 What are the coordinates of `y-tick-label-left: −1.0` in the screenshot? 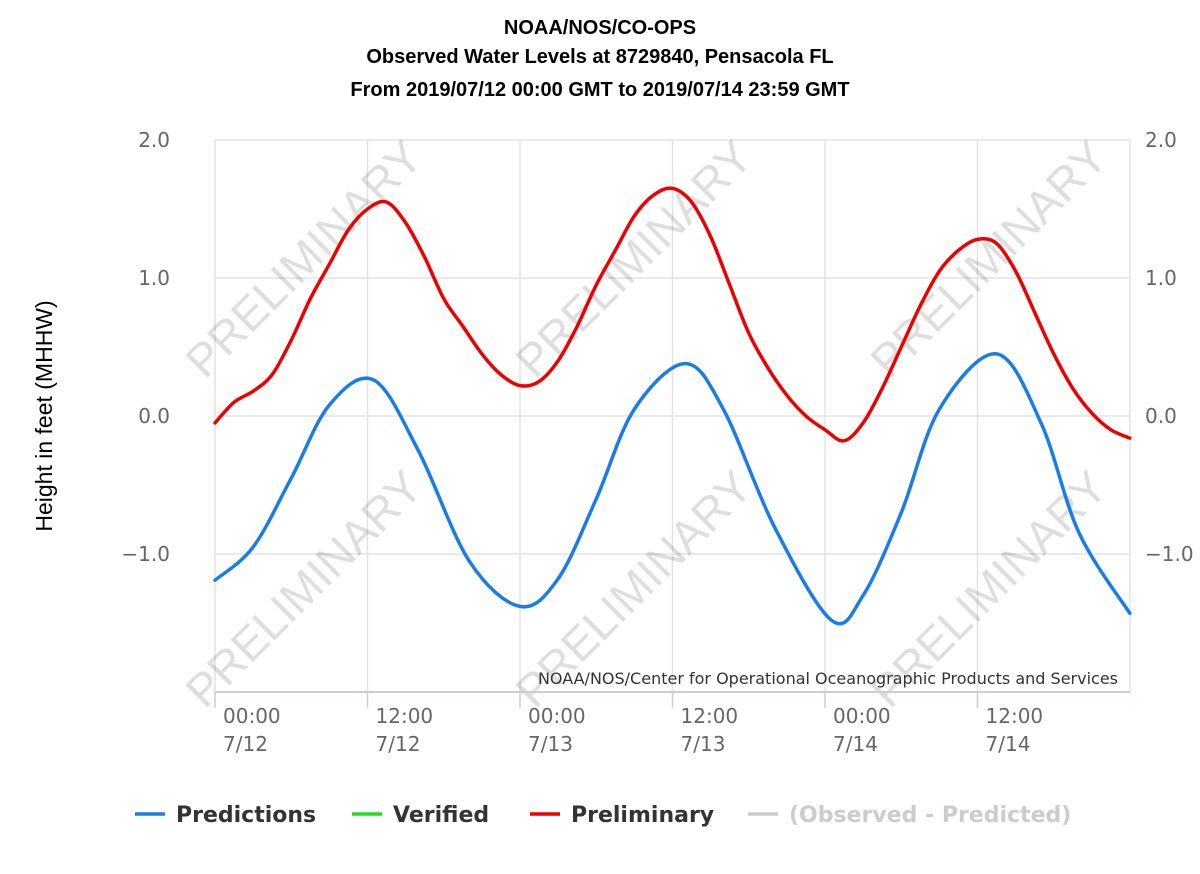 It's located at (145, 554).